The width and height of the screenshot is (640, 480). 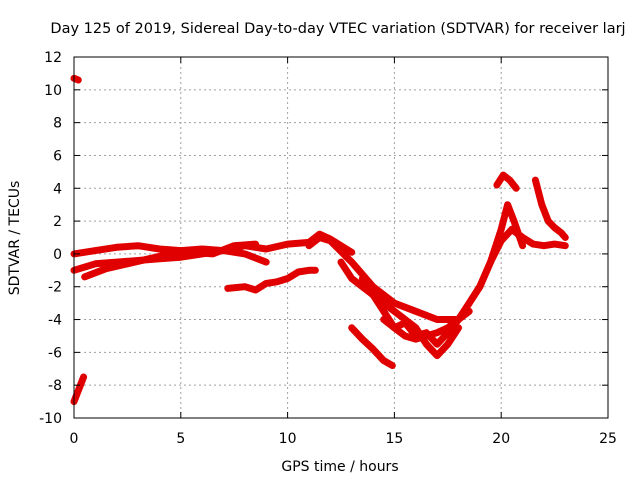 What do you see at coordinates (57, 222) in the screenshot?
I see `y-tick-label: 2` at bounding box center [57, 222].